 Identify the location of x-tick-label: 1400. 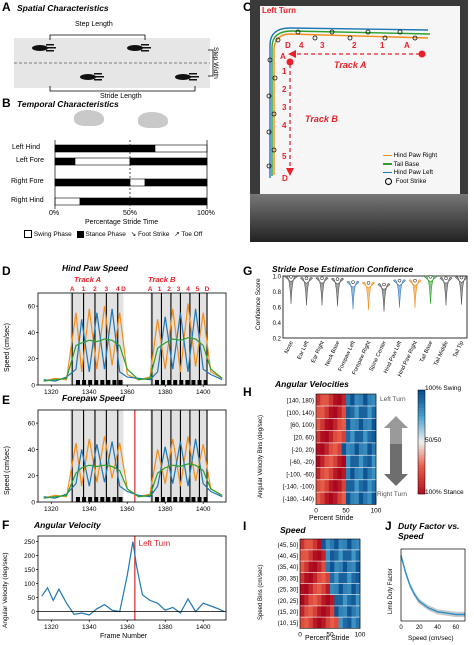
(203, 509).